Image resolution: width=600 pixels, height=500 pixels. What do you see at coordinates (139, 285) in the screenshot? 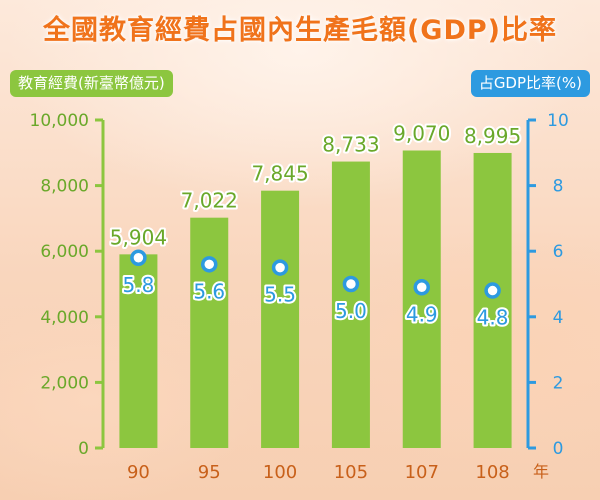
I see `ratio-value-label: 5.8` at bounding box center [139, 285].